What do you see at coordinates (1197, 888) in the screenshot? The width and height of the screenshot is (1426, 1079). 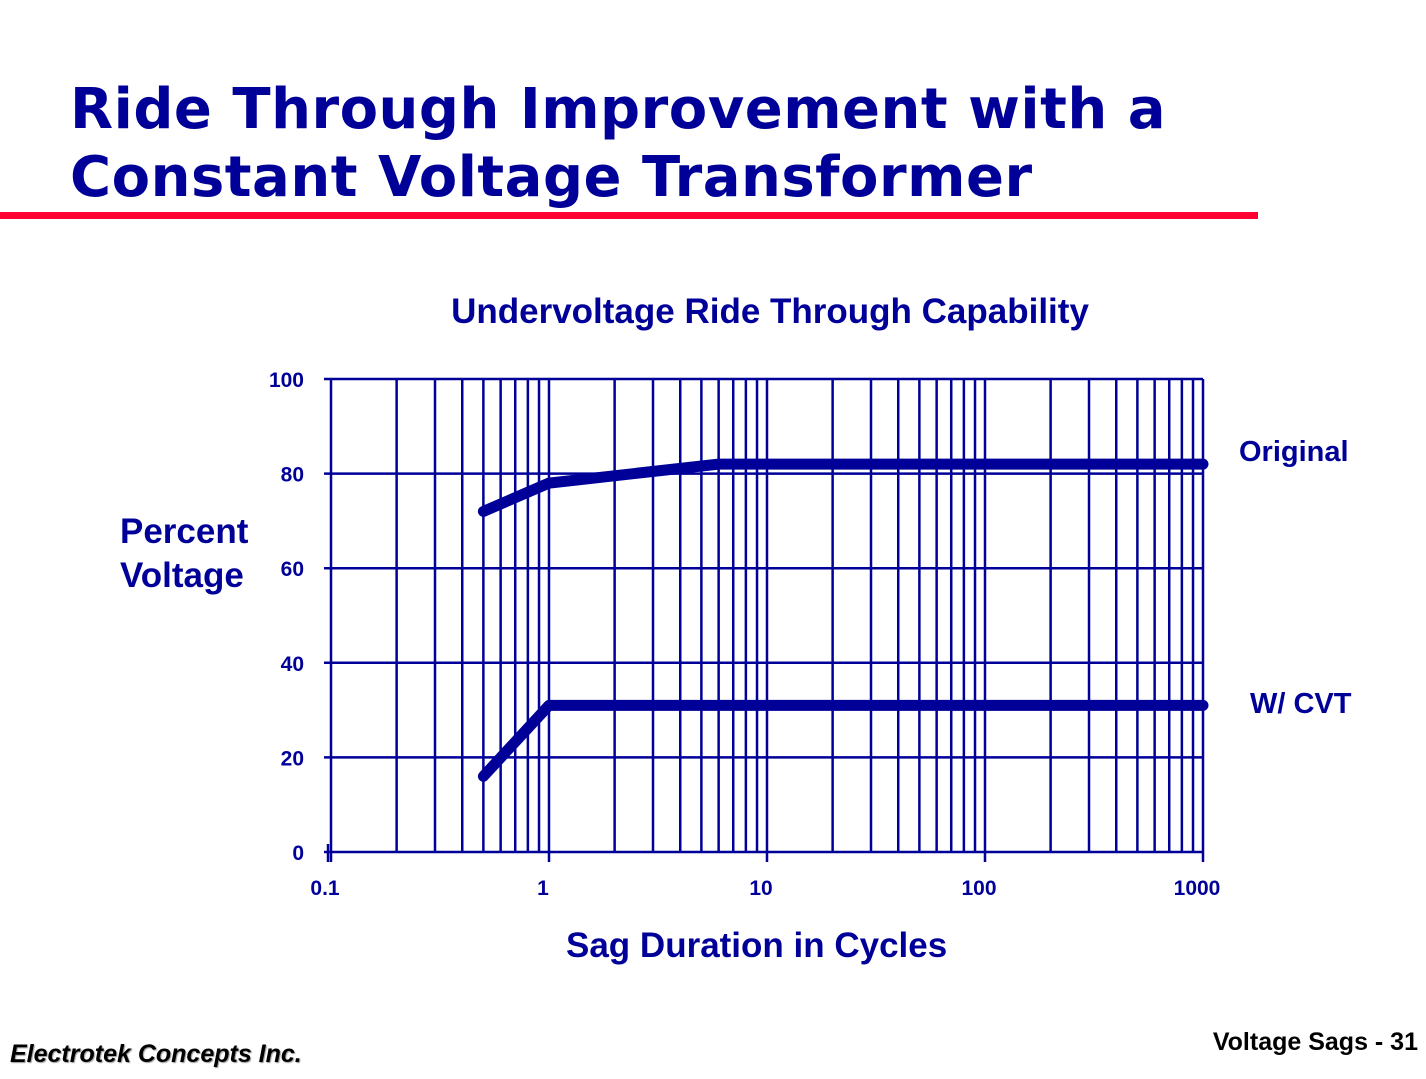 I see `x-tick-label: 1000` at bounding box center [1197, 888].